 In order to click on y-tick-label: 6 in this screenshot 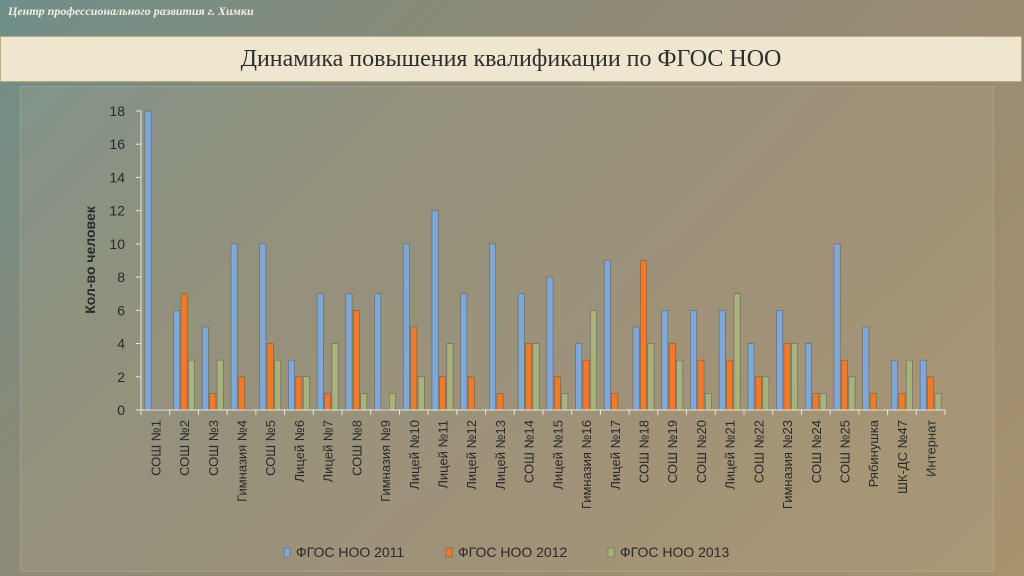, I will do `click(121, 310)`.